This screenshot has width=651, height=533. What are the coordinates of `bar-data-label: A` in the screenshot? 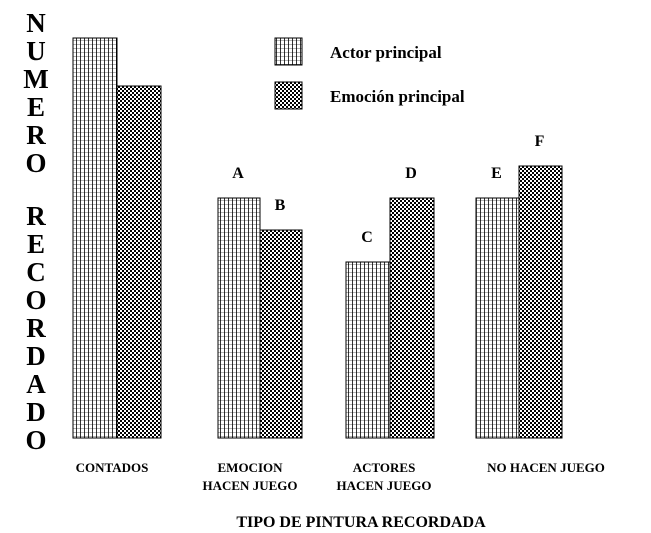 It's located at (238, 173).